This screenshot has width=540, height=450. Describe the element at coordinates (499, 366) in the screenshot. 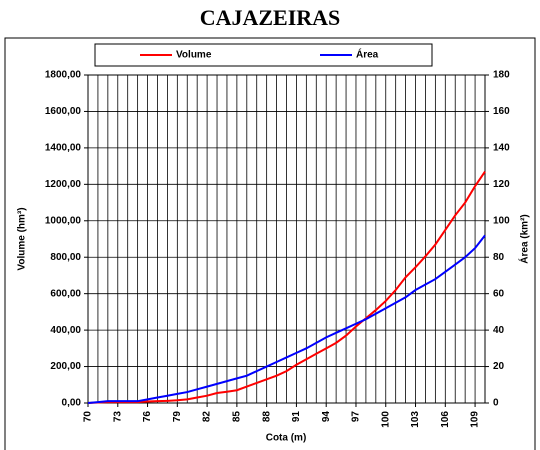

I see `y2-tick-label: 20` at that location.